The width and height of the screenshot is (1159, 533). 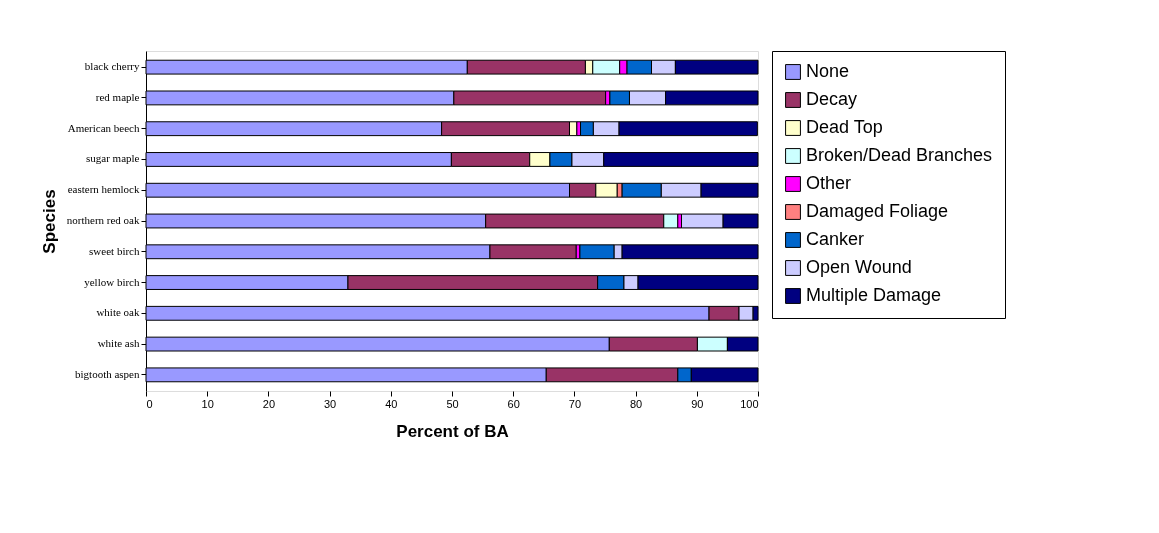 I want to click on legend-label: Dead Top, so click(x=844, y=127).